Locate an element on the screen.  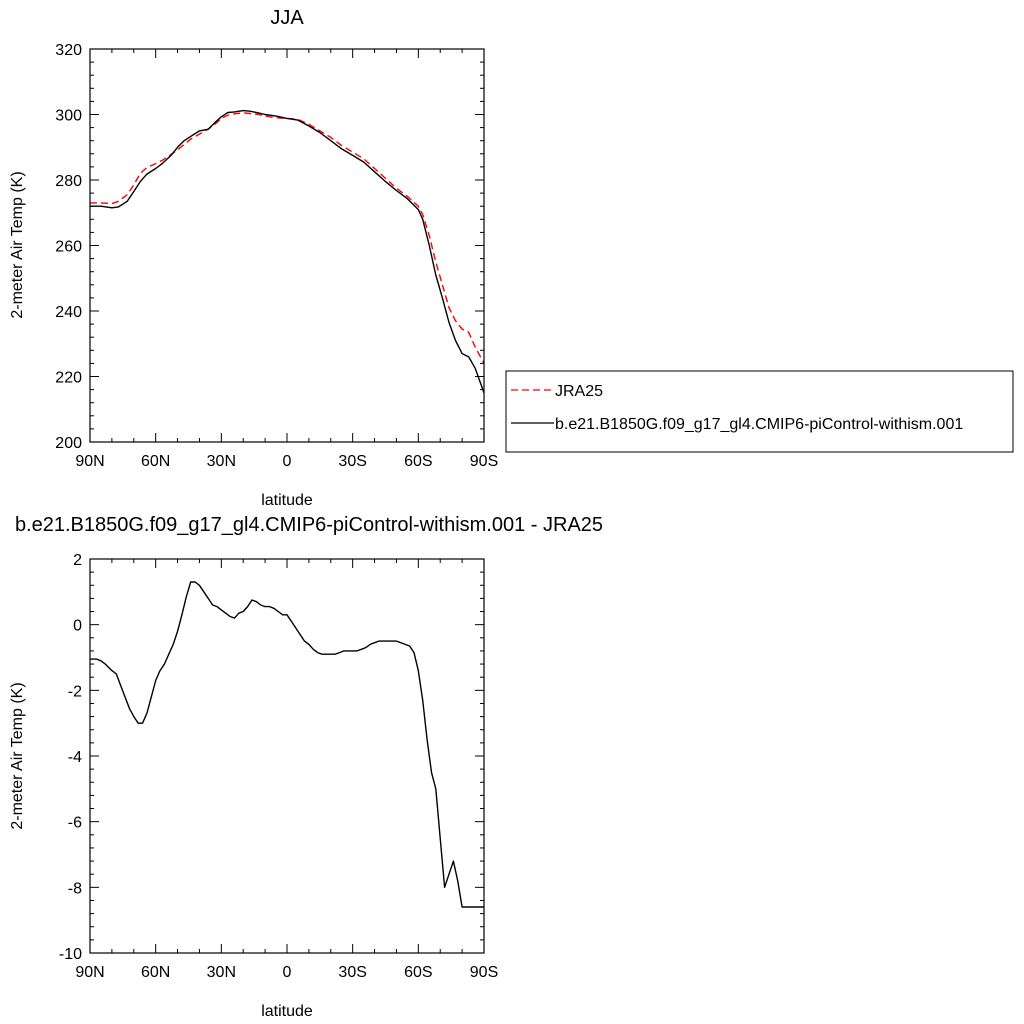
bottom-series-group is located at coordinates (287, 744).